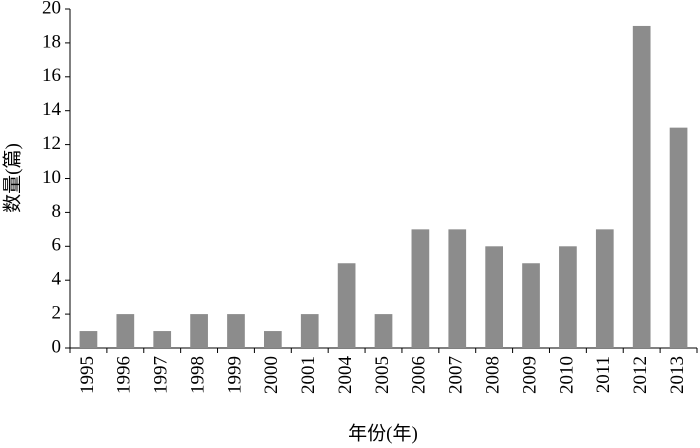 The height and width of the screenshot is (448, 700). What do you see at coordinates (51, 9) in the screenshot?
I see `y-tick-label: 20` at bounding box center [51, 9].